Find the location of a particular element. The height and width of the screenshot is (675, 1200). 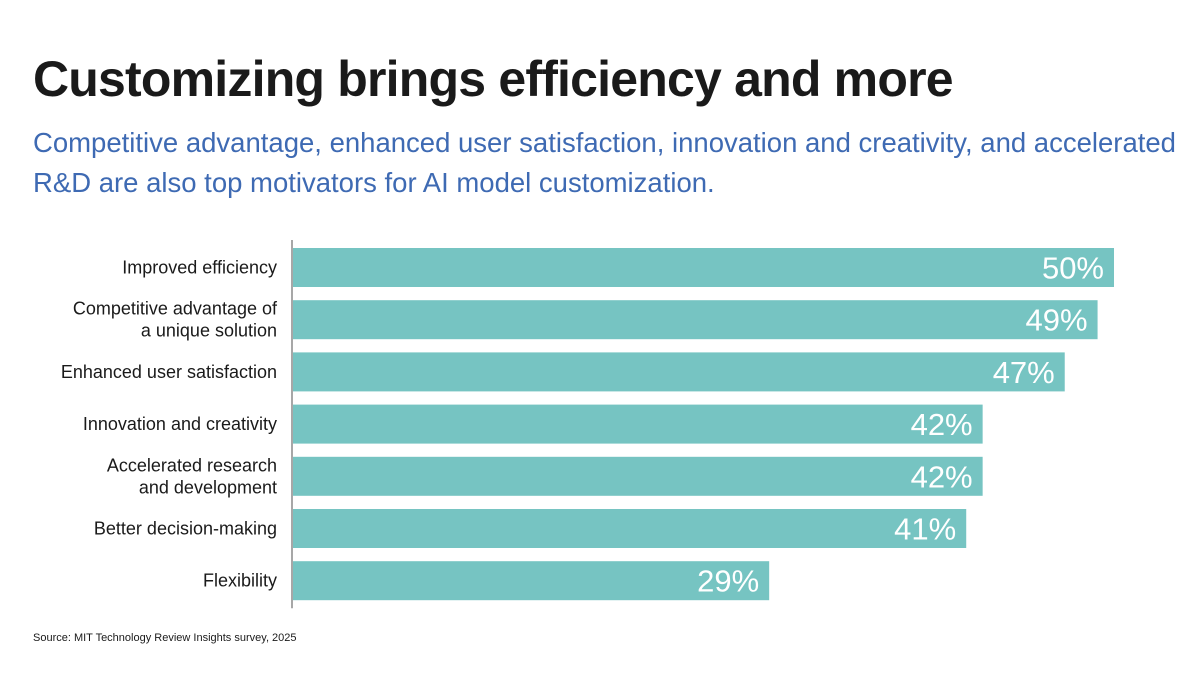

bar-value-label-1: 49% is located at coordinates (1057, 320).